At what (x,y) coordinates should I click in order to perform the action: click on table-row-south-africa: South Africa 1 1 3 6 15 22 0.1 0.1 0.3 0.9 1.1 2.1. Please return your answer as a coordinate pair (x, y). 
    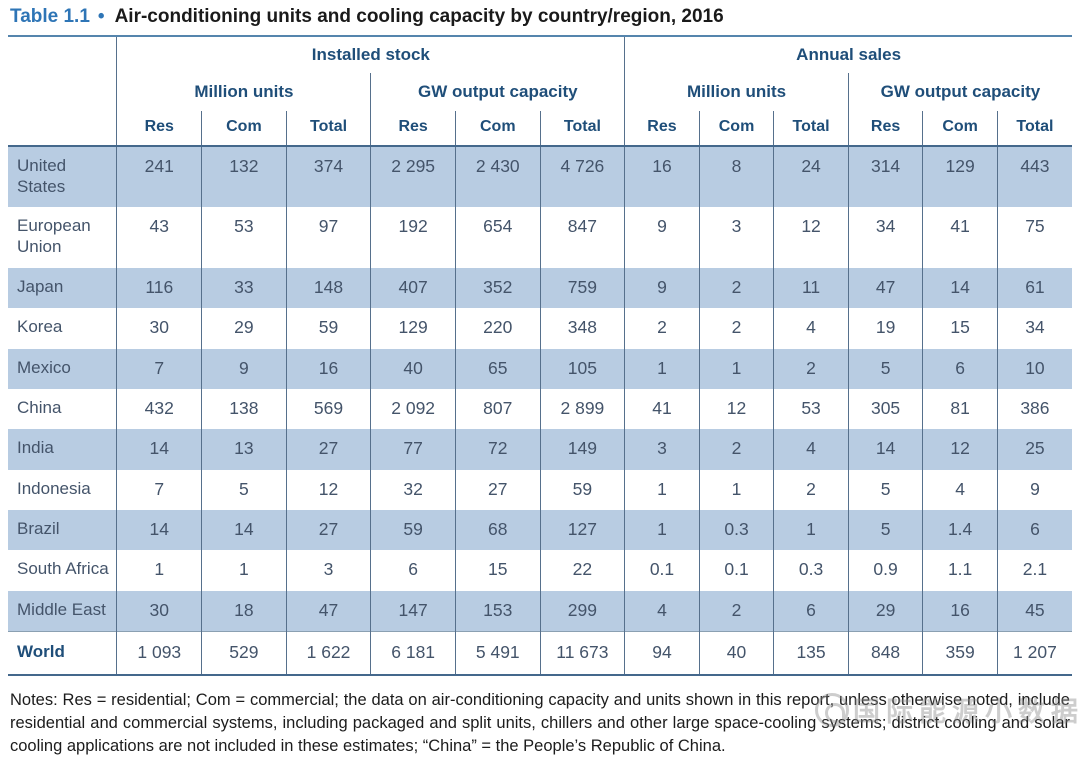
    Looking at the image, I should click on (540, 570).